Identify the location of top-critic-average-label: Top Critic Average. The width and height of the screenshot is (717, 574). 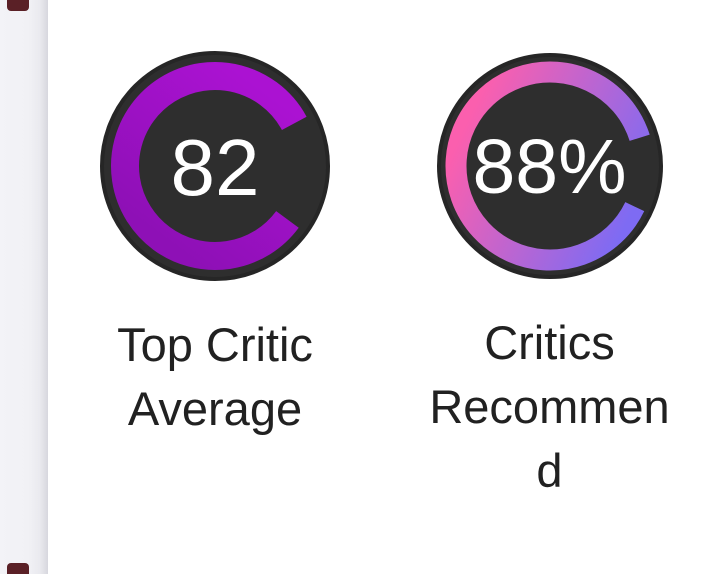
(215, 377).